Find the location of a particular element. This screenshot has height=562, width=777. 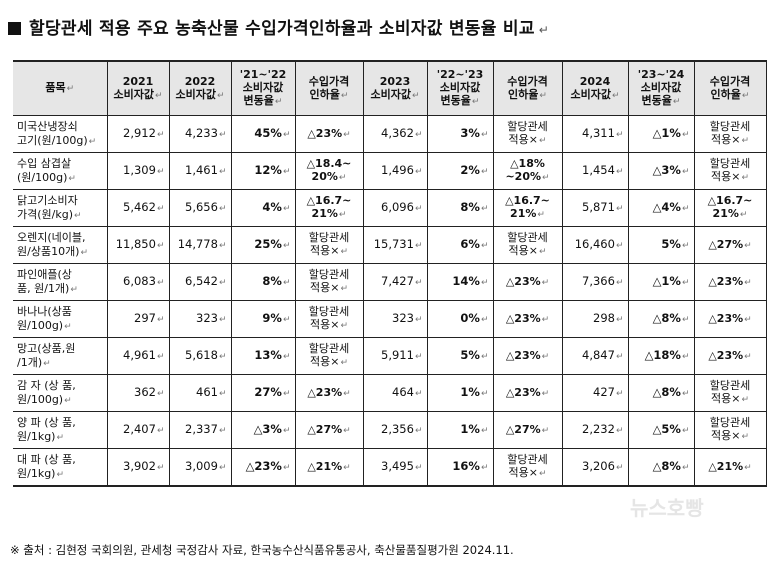

column-header: 수입가격 인하율↵ is located at coordinates (527, 88).